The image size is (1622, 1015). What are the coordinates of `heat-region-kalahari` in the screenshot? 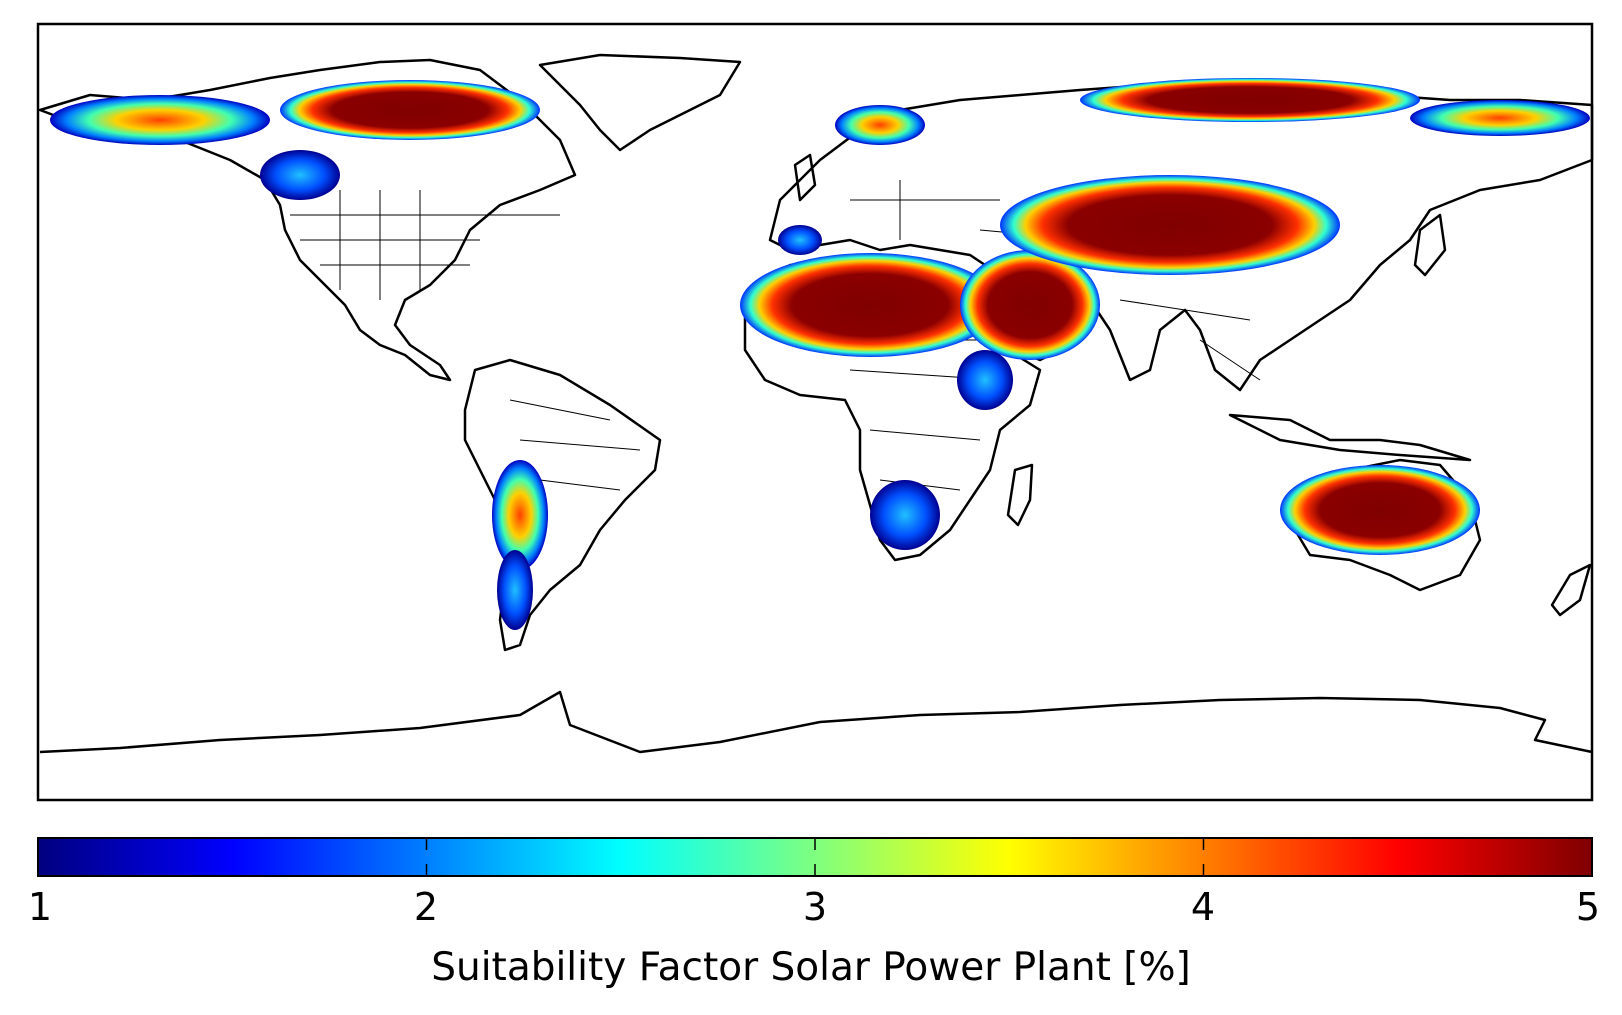 It's located at (905, 515).